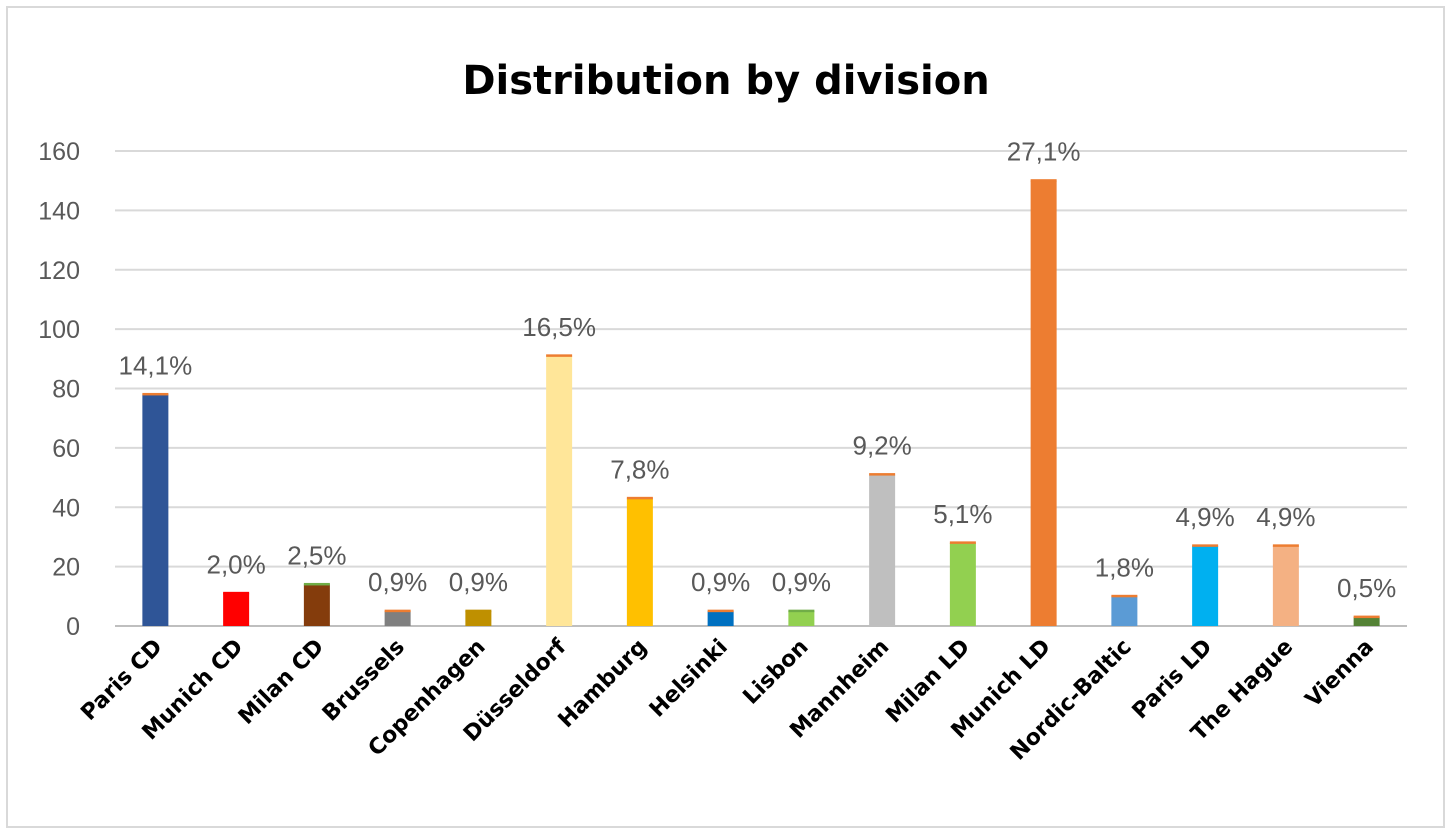 The width and height of the screenshot is (1453, 836). Describe the element at coordinates (559, 327) in the screenshot. I see `data-label: 16,5%` at that location.